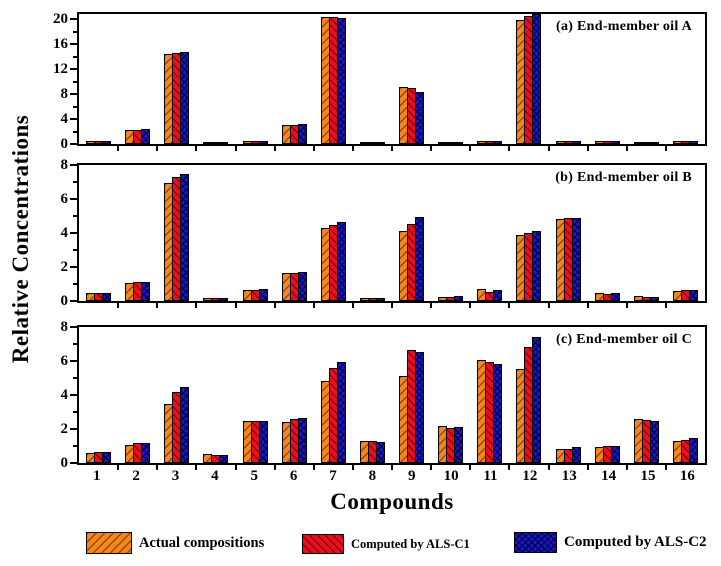 The width and height of the screenshot is (721, 566). What do you see at coordinates (64, 144) in the screenshot?
I see `y-axis-tick-label: 0` at bounding box center [64, 144].